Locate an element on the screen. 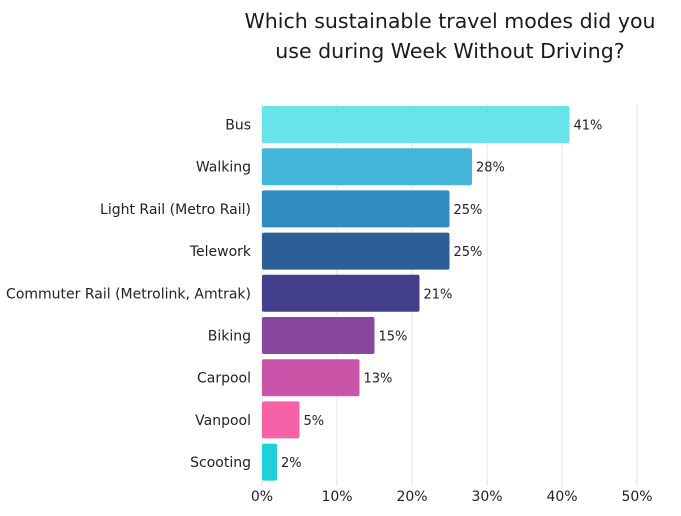  category-label: Telework is located at coordinates (220, 252).